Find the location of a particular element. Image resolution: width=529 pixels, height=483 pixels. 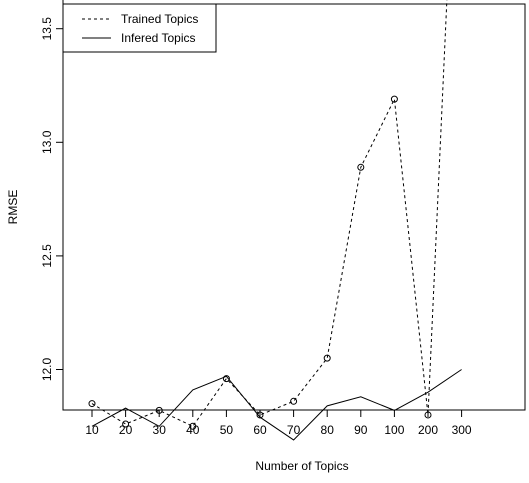

legend-label-infered-topics: Infered Topics is located at coordinates (158, 38).